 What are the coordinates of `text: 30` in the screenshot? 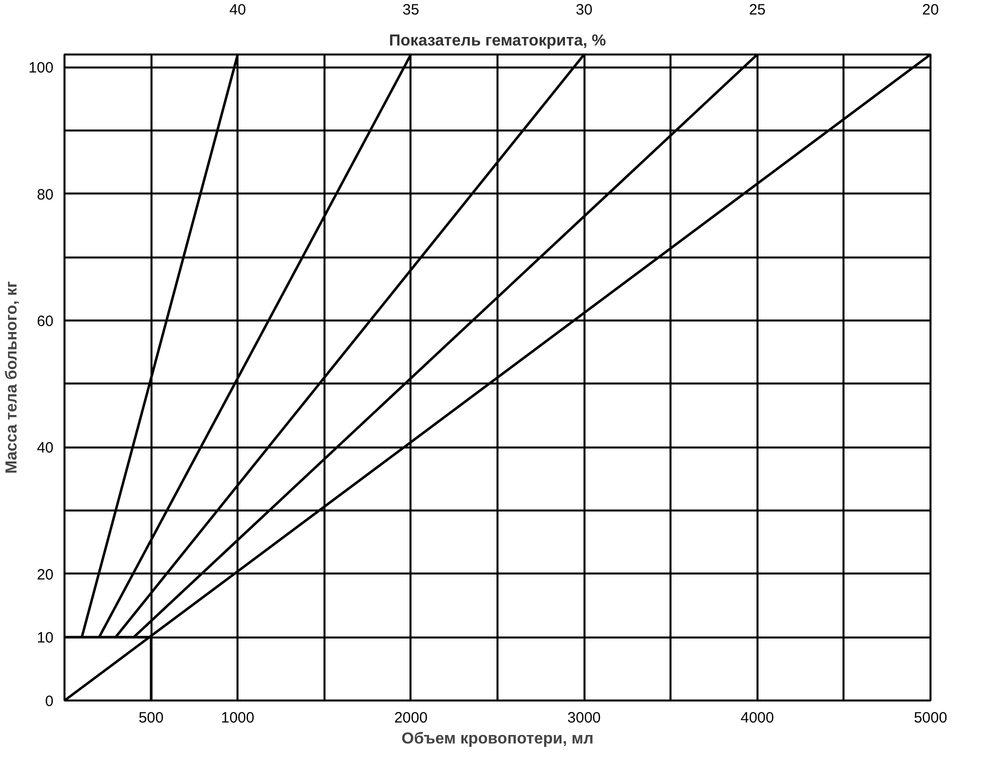 It's located at (584, 10).